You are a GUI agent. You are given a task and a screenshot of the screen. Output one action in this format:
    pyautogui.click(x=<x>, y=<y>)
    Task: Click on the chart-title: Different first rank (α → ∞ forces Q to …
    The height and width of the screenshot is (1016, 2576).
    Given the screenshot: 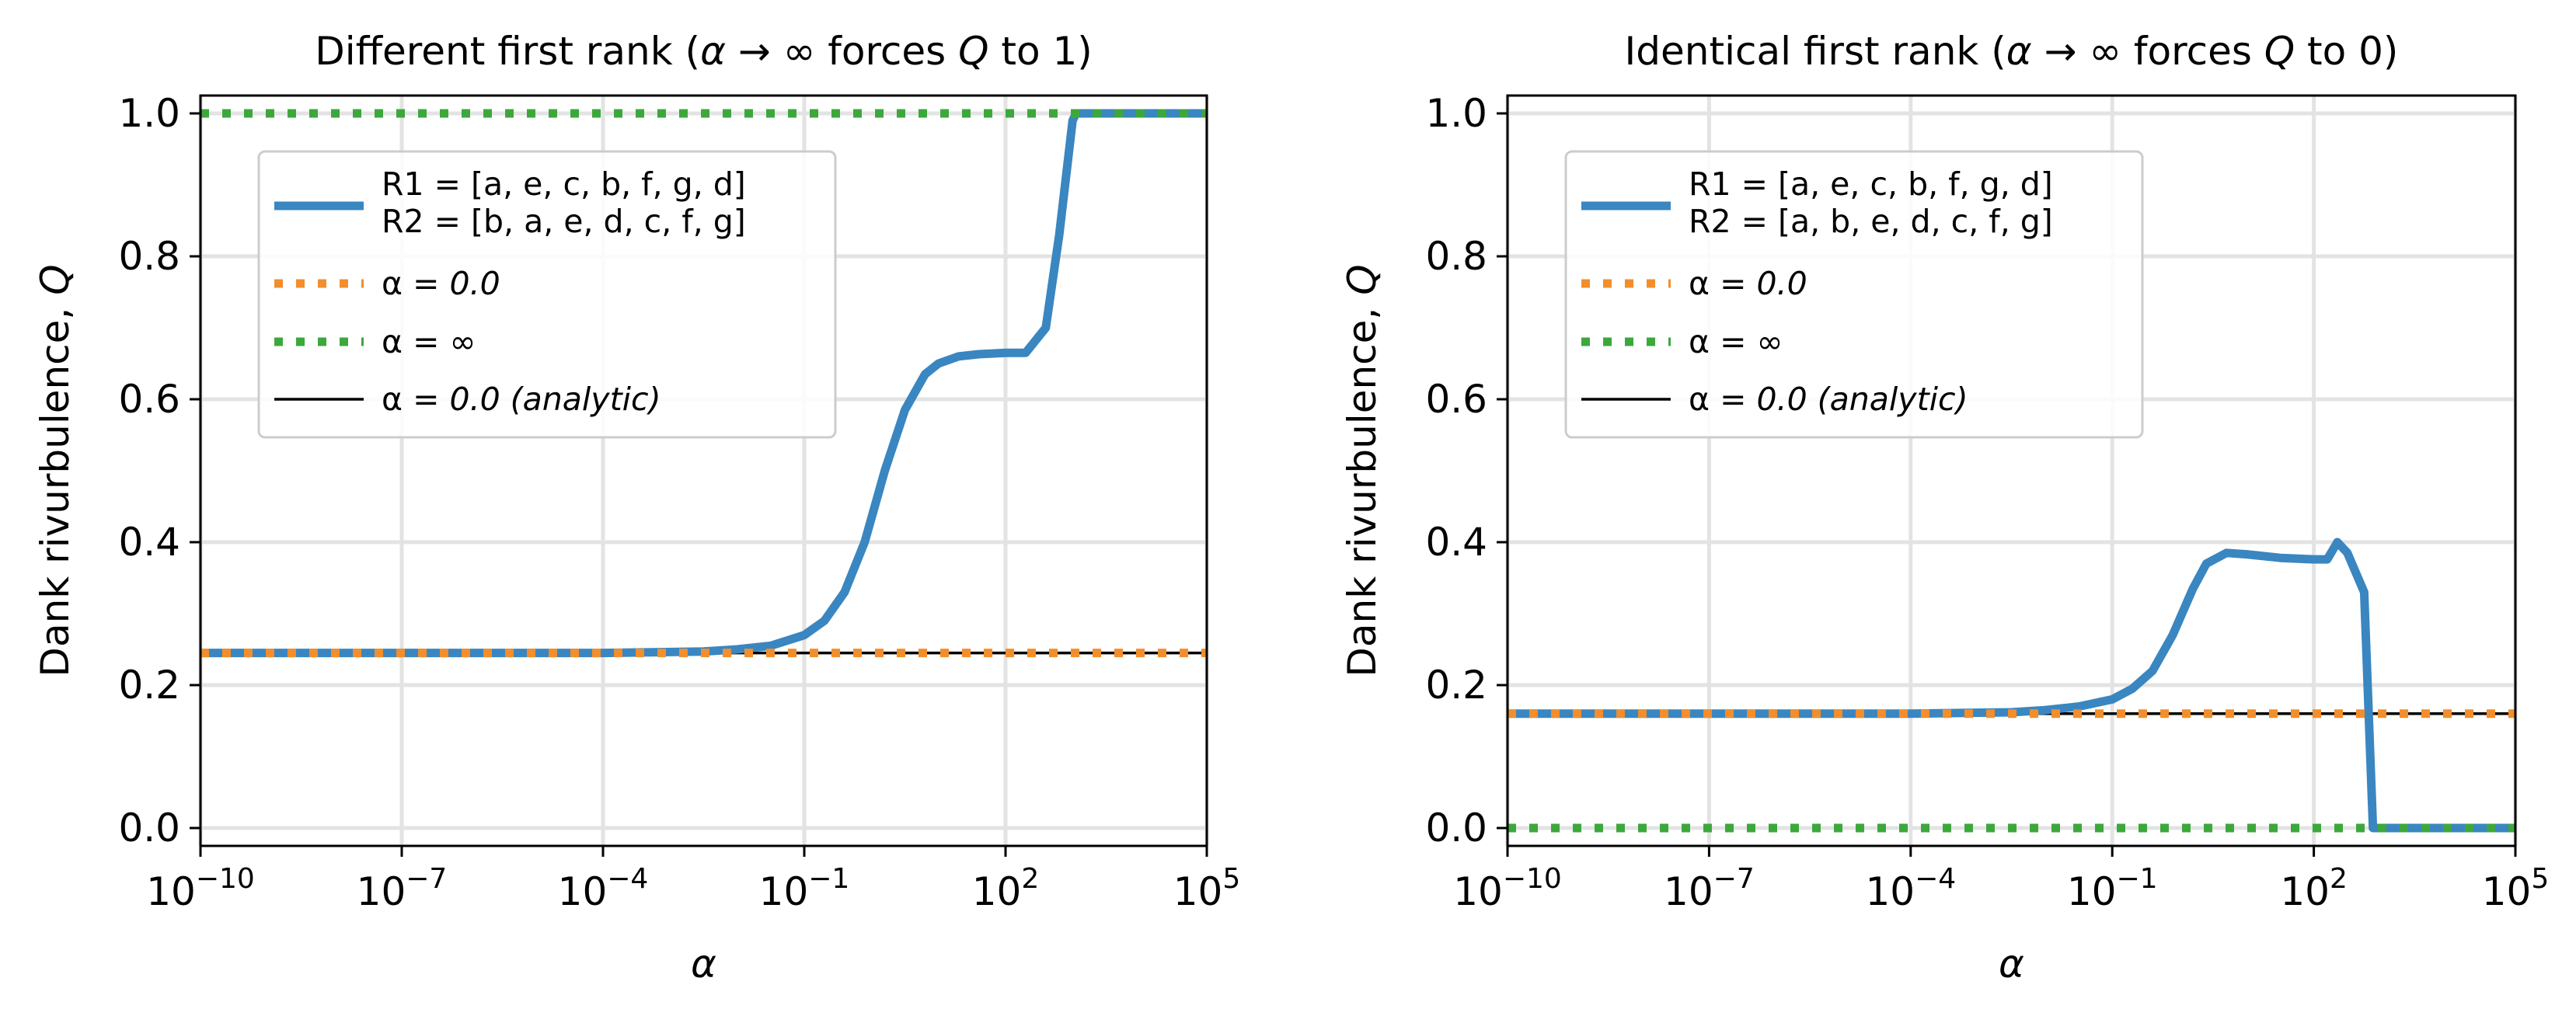 What is the action you would take?
    pyautogui.click(x=704, y=51)
    